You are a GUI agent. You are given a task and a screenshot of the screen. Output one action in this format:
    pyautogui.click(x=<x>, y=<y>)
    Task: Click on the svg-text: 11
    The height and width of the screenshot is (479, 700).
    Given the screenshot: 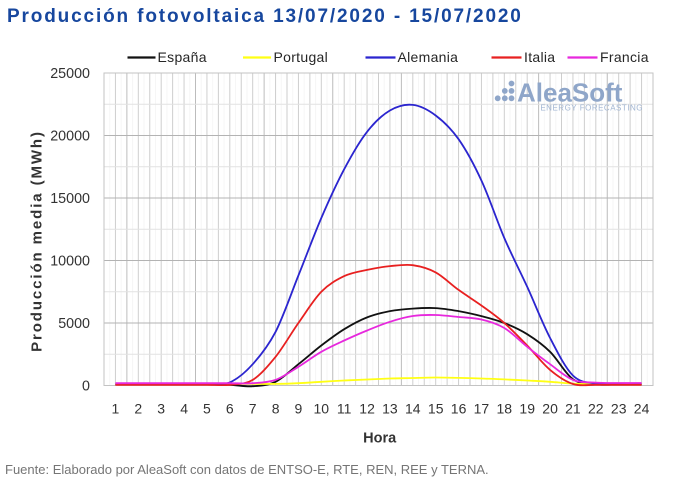 What is the action you would take?
    pyautogui.click(x=344, y=409)
    